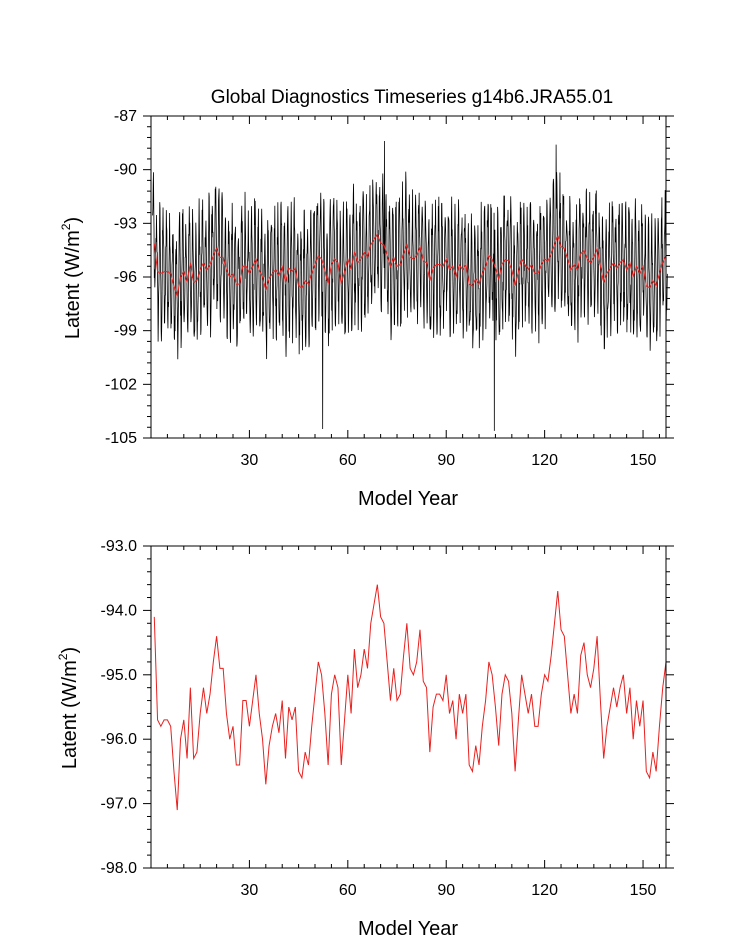  I want to click on bottom-x-tick-label: 30, so click(250, 890).